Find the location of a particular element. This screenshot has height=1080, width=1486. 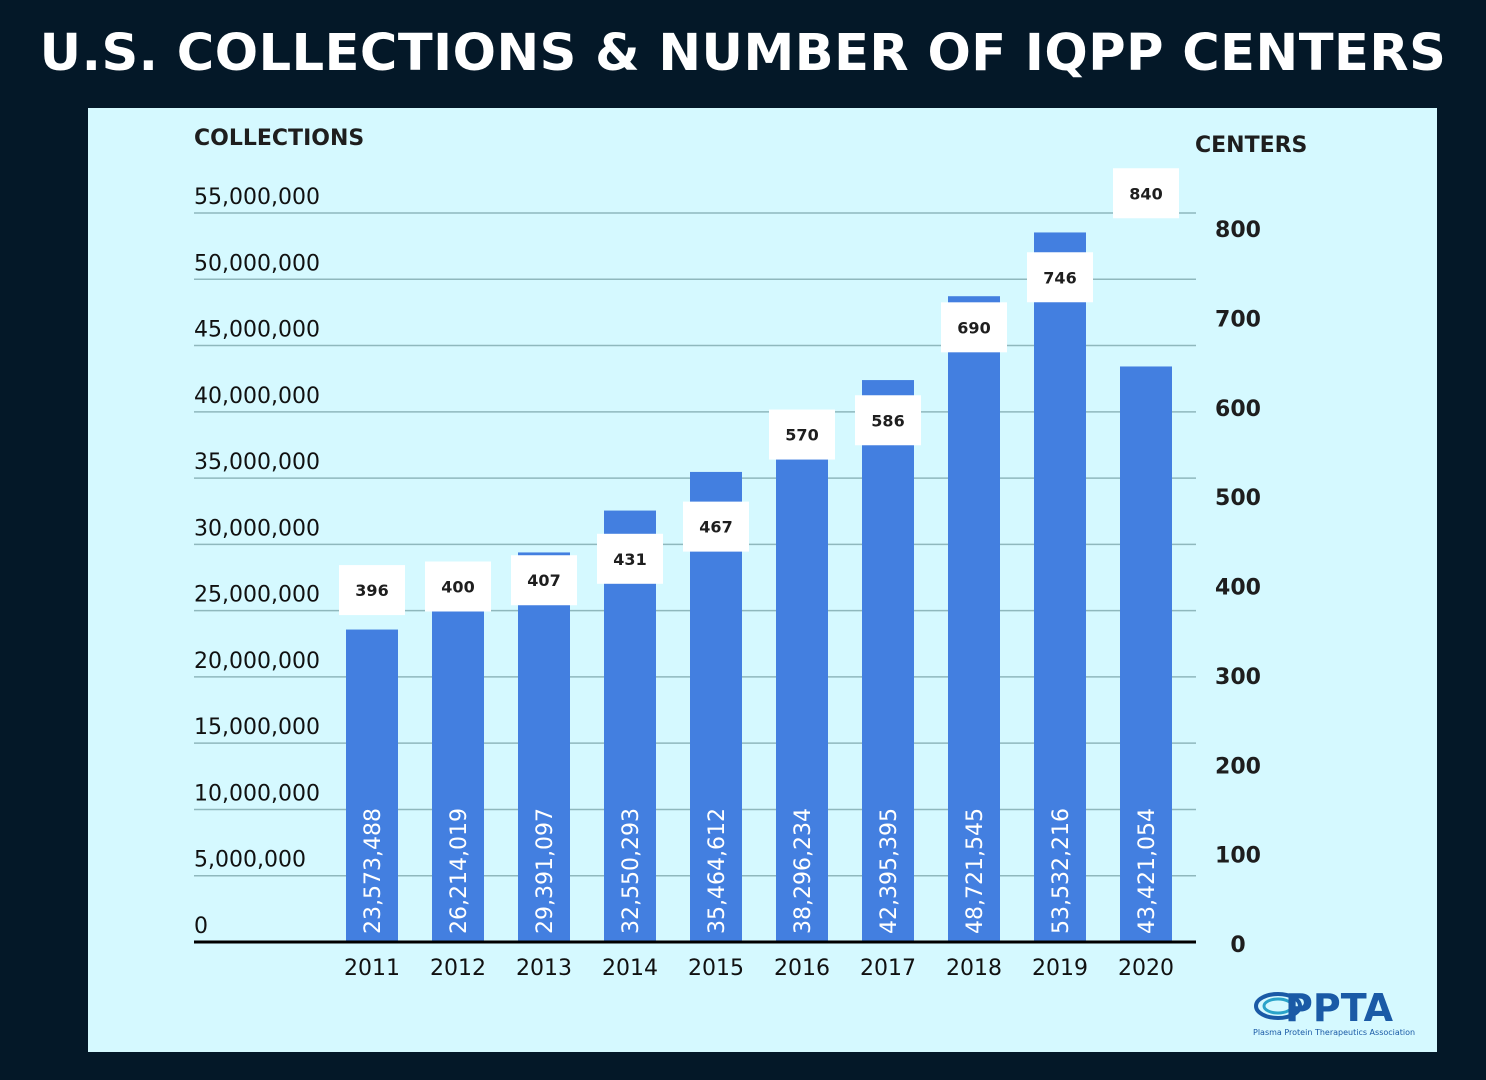

center-label: 840 is located at coordinates (1146, 193).